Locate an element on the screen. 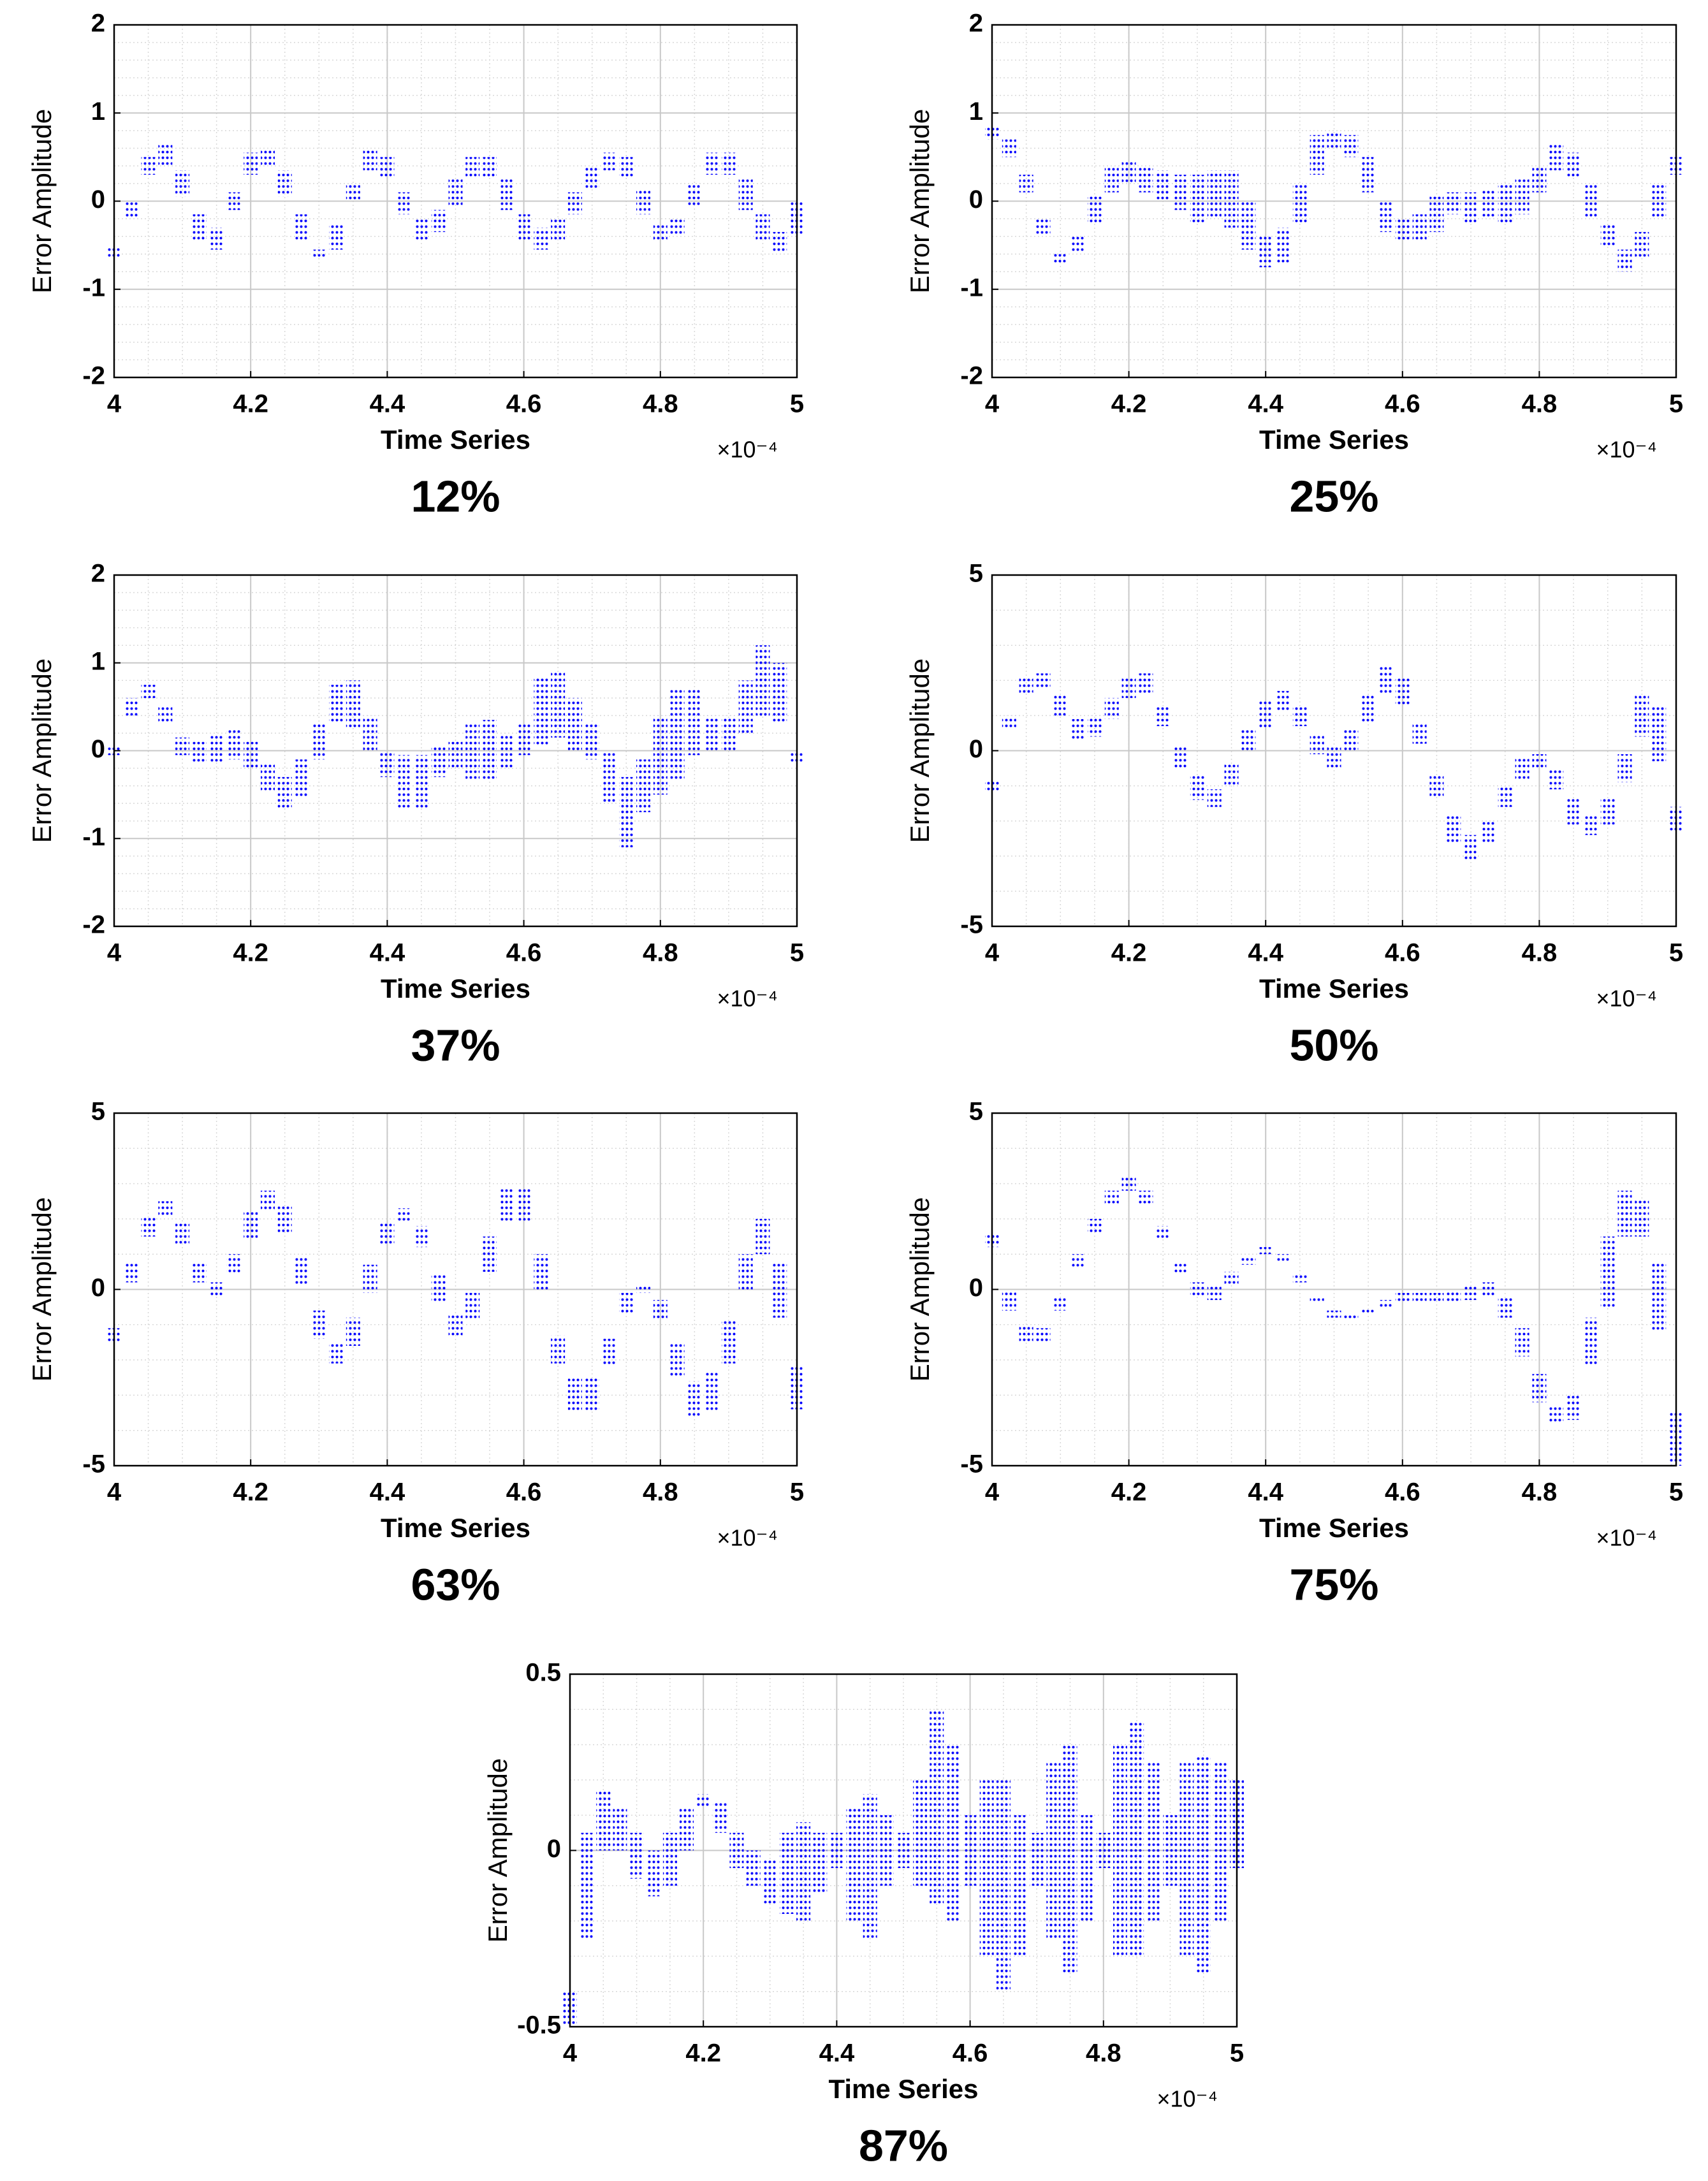 This screenshot has width=1708, height=2181. y-tick-label: 0.5 is located at coordinates (543, 1673).